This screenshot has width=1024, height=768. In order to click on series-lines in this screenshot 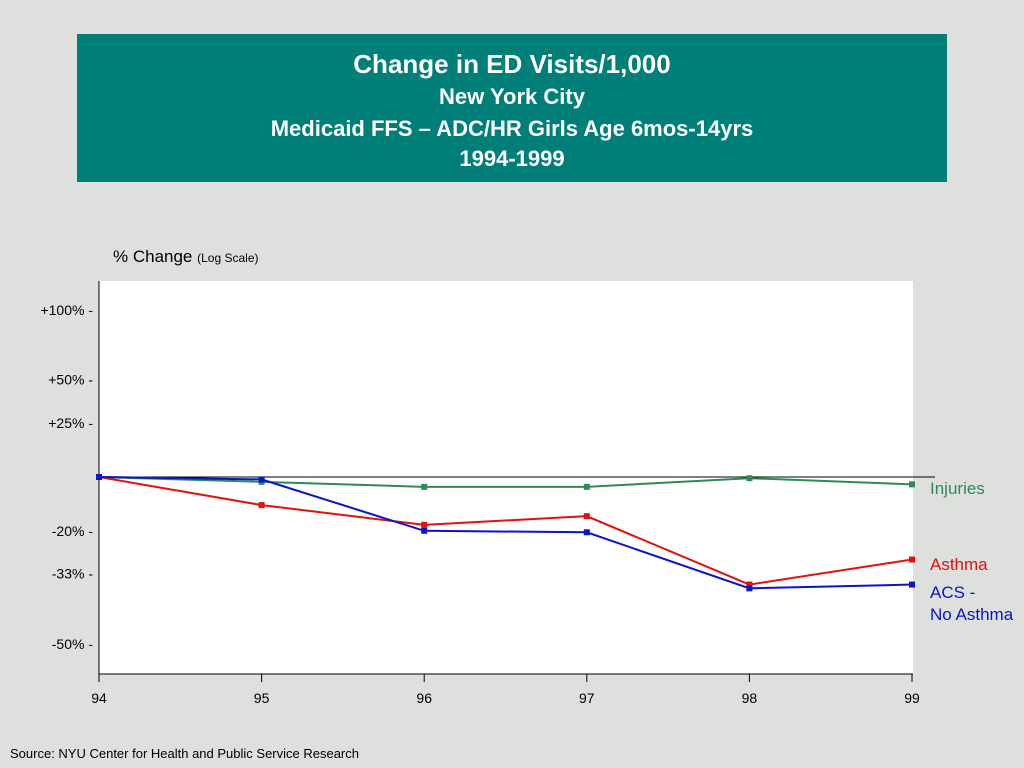, I will do `click(505, 533)`.